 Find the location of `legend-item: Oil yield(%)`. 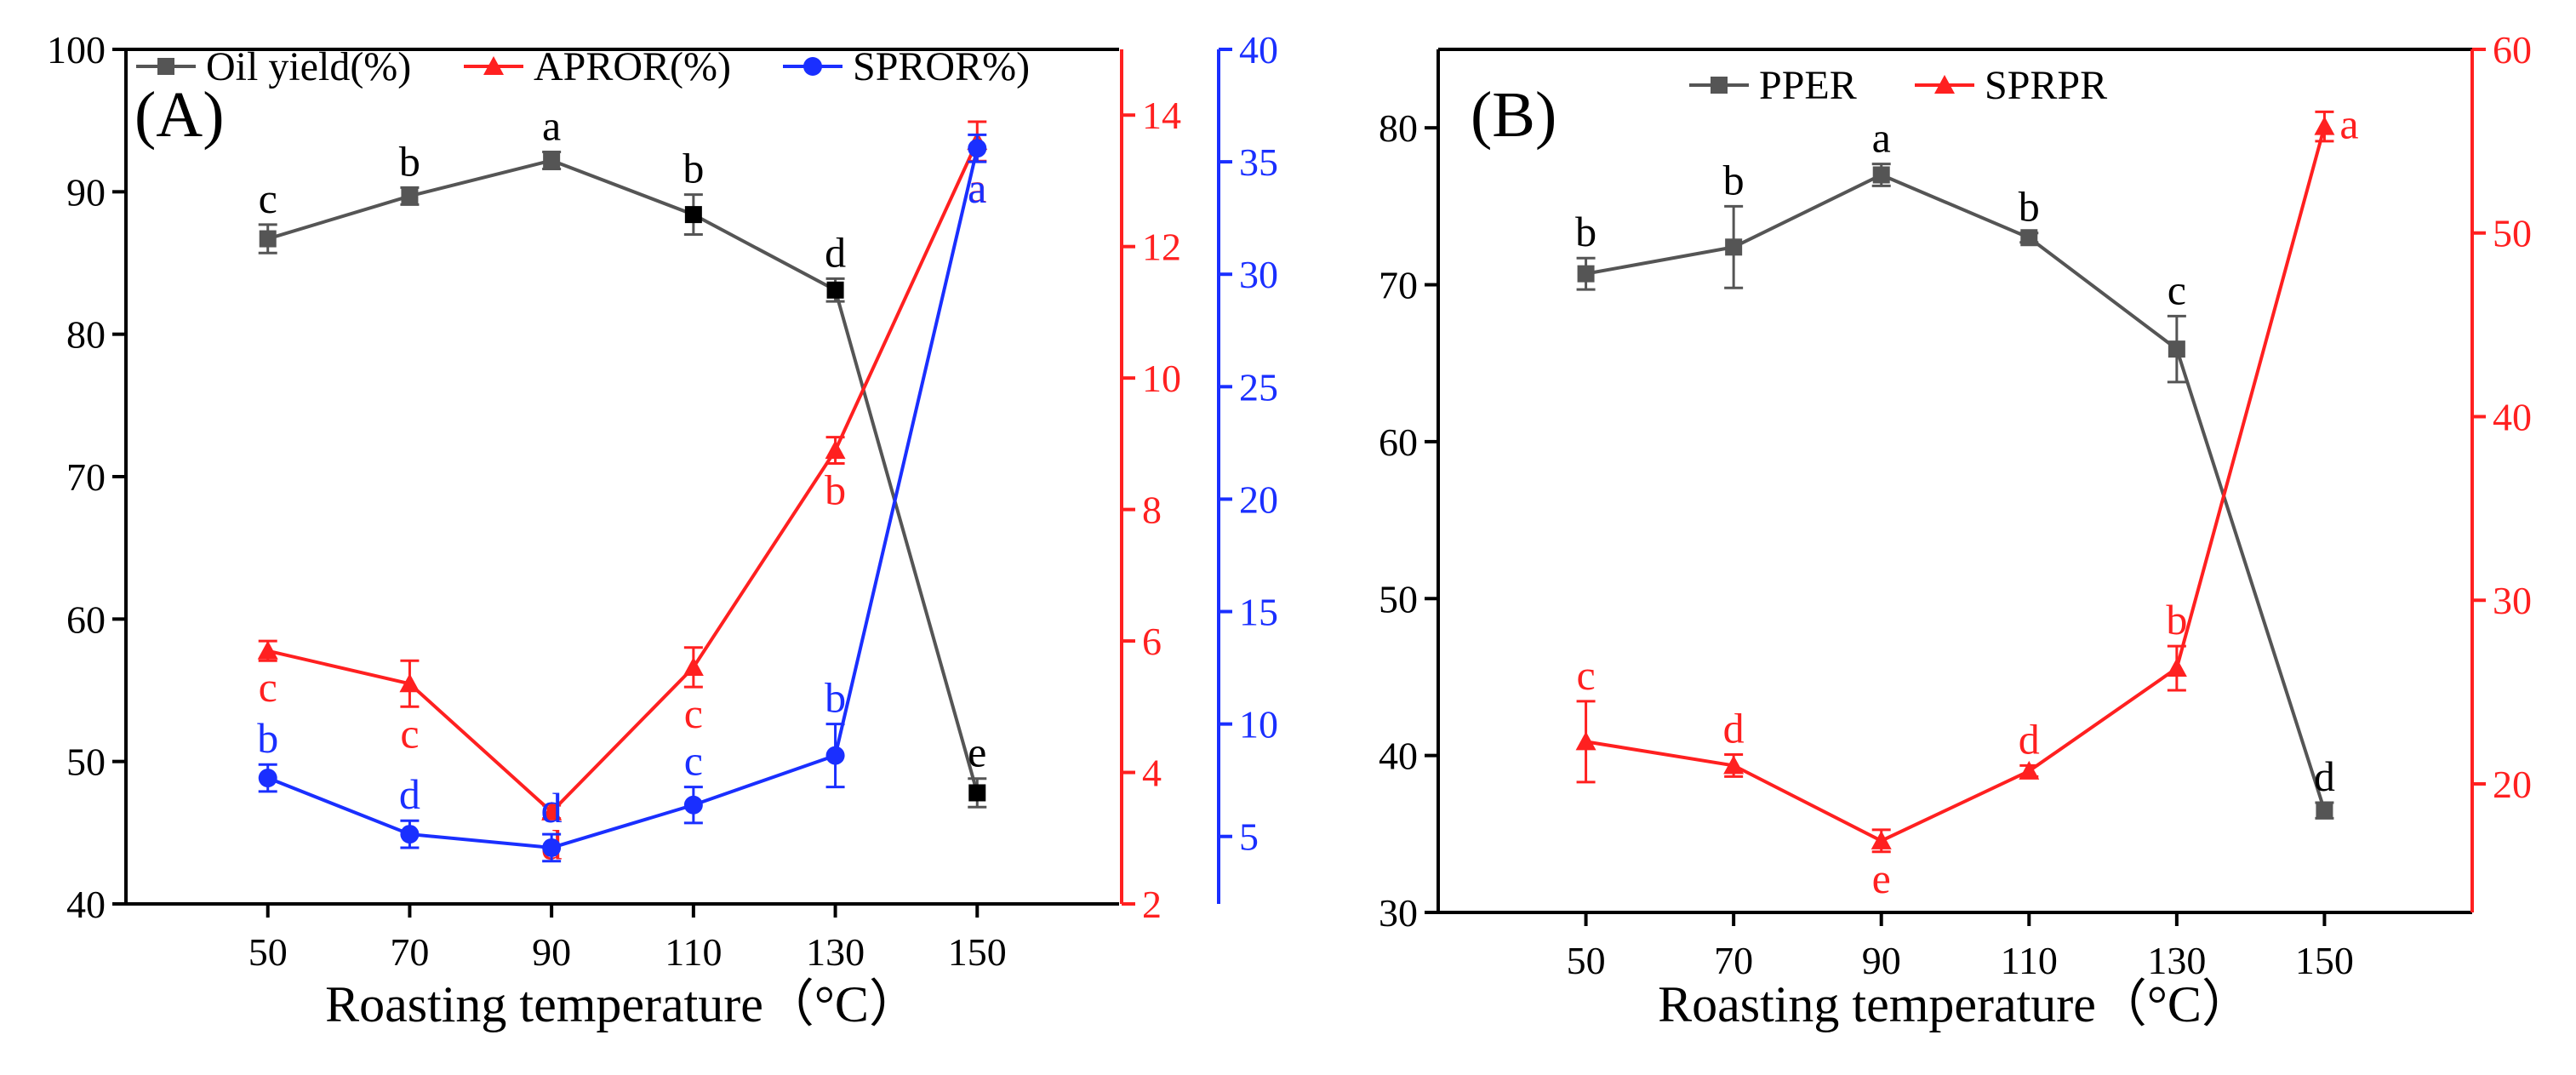

legend-item: Oil yield(%) is located at coordinates (273, 66).